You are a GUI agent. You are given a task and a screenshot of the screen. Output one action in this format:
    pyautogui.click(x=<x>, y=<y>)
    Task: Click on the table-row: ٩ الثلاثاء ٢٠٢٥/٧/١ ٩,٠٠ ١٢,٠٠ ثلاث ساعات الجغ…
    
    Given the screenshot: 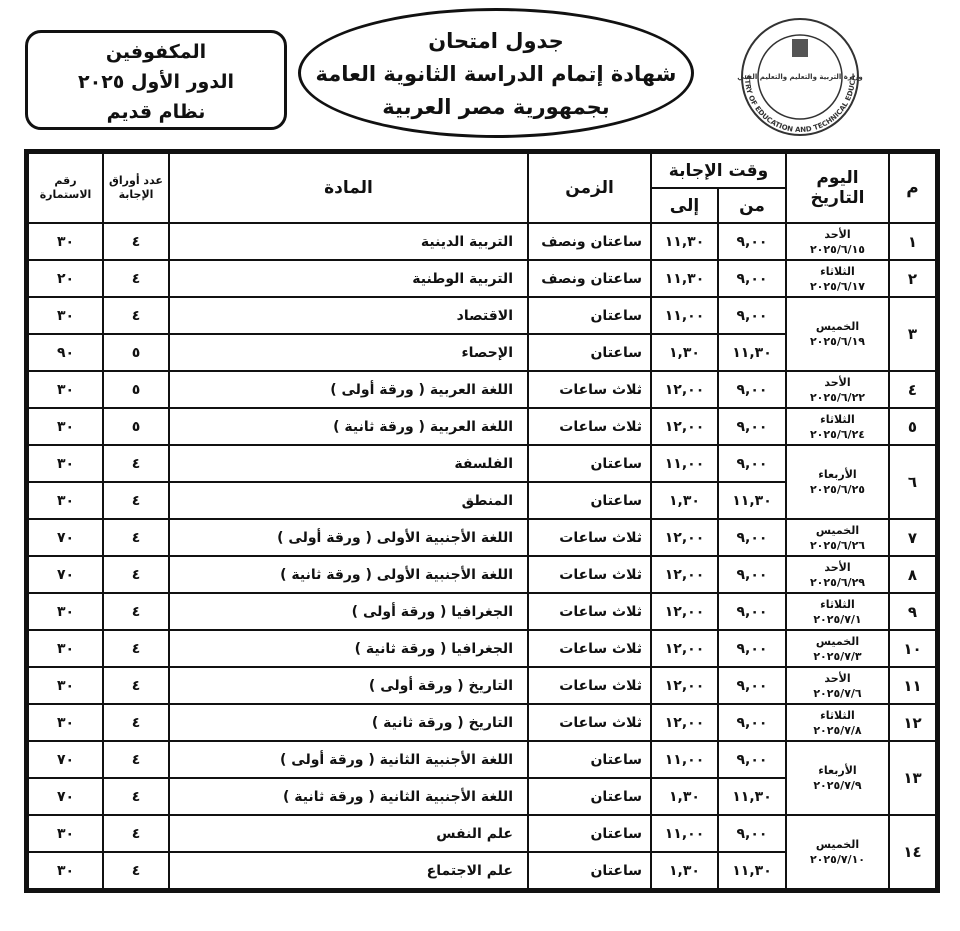 What is the action you would take?
    pyautogui.click(x=482, y=611)
    